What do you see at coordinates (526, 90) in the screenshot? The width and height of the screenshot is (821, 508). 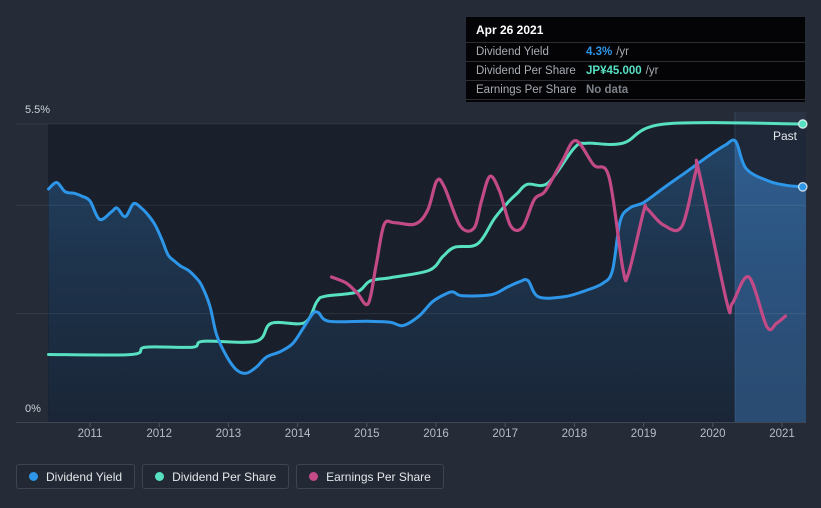 I see `tooltip-label: Earnings Per Share` at bounding box center [526, 90].